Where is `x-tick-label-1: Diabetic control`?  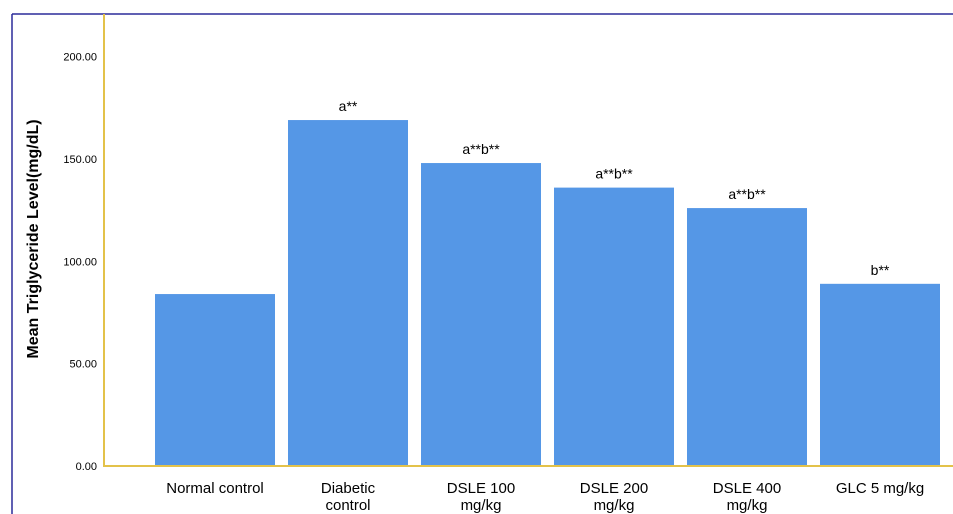 x-tick-label-1: Diabetic control is located at coordinates (348, 497).